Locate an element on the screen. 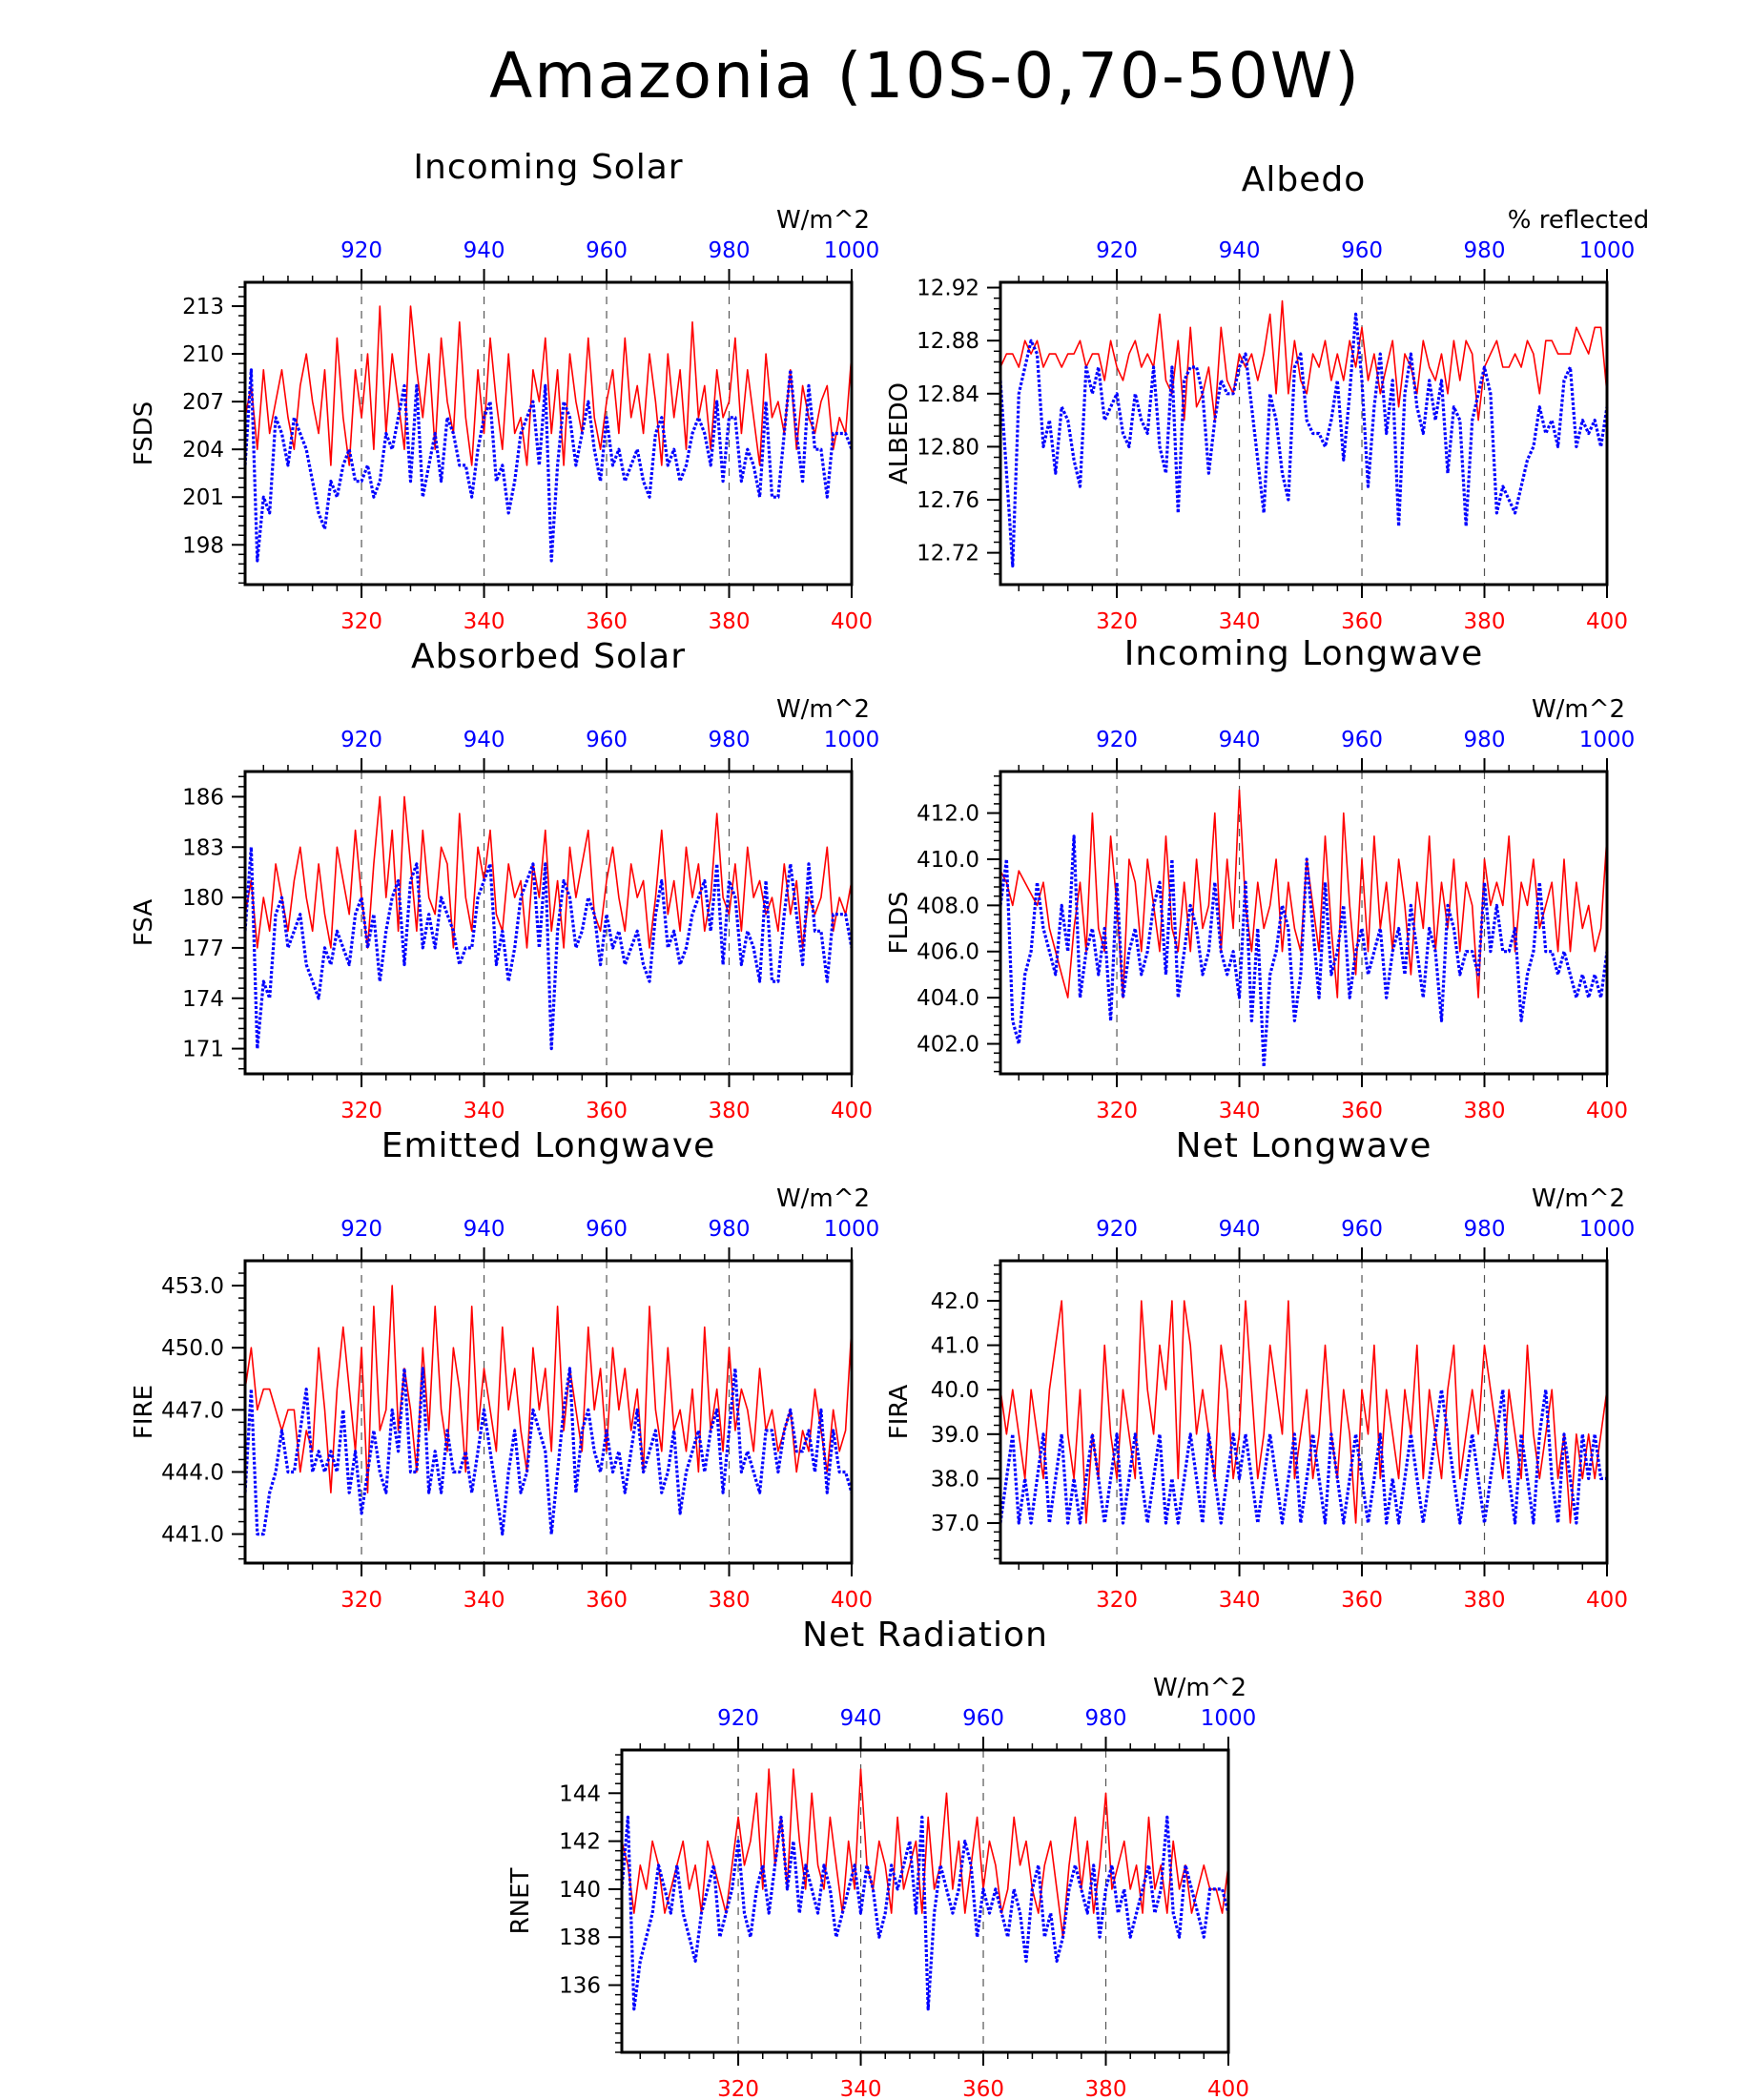 The image size is (1751, 2100). y-tick-label: 207 is located at coordinates (203, 402).